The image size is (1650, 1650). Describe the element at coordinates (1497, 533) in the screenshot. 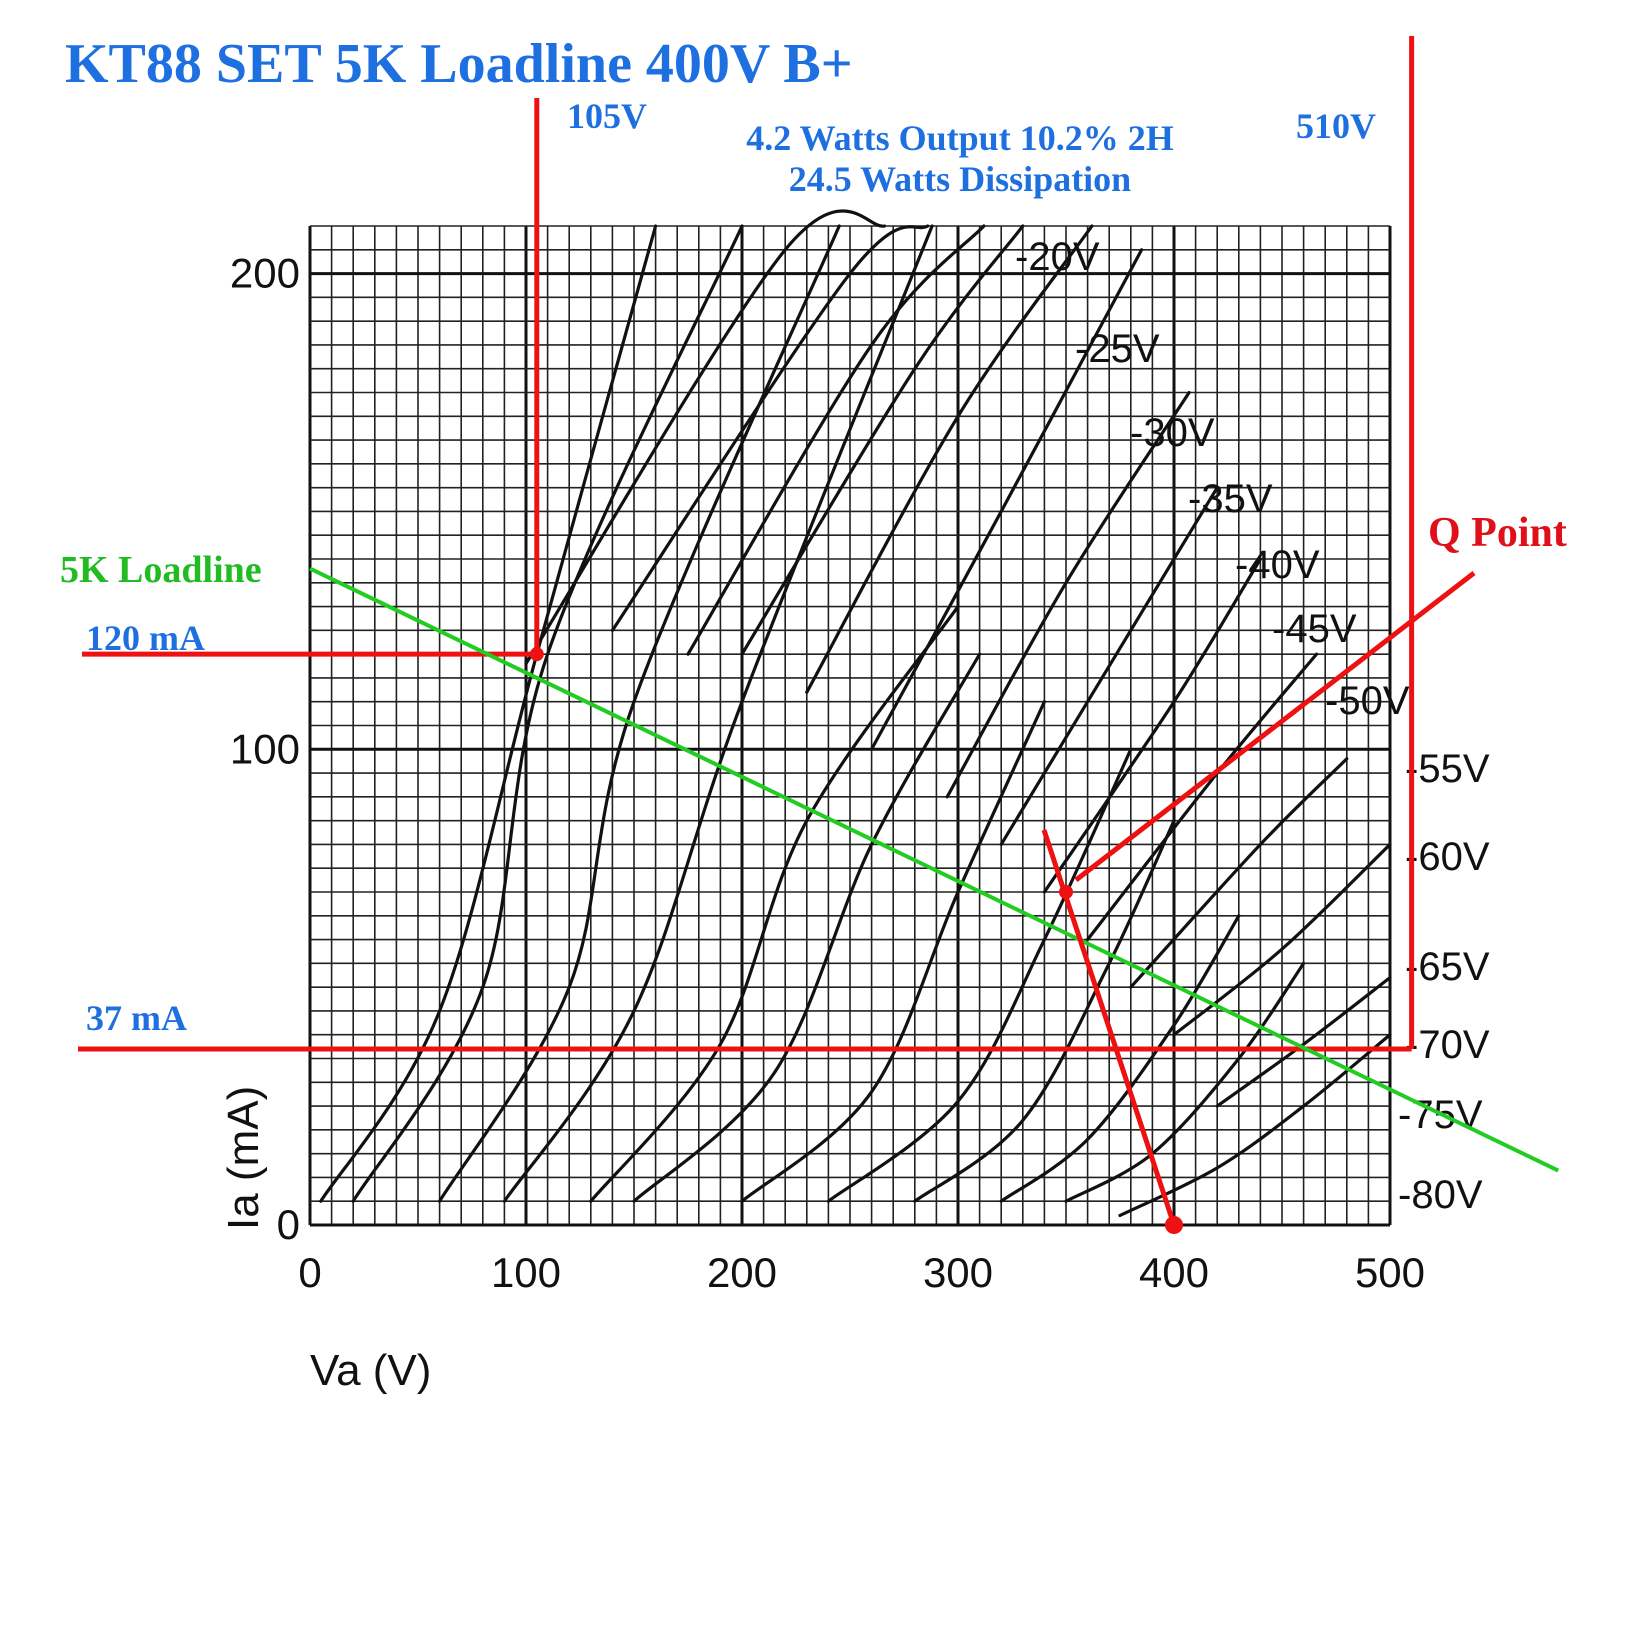

I see `q-point-label: Q Point` at that location.